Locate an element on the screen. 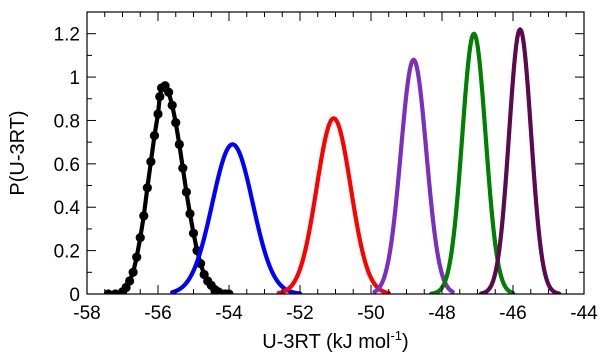  y-tick-label: 0.2 is located at coordinates (67, 252).